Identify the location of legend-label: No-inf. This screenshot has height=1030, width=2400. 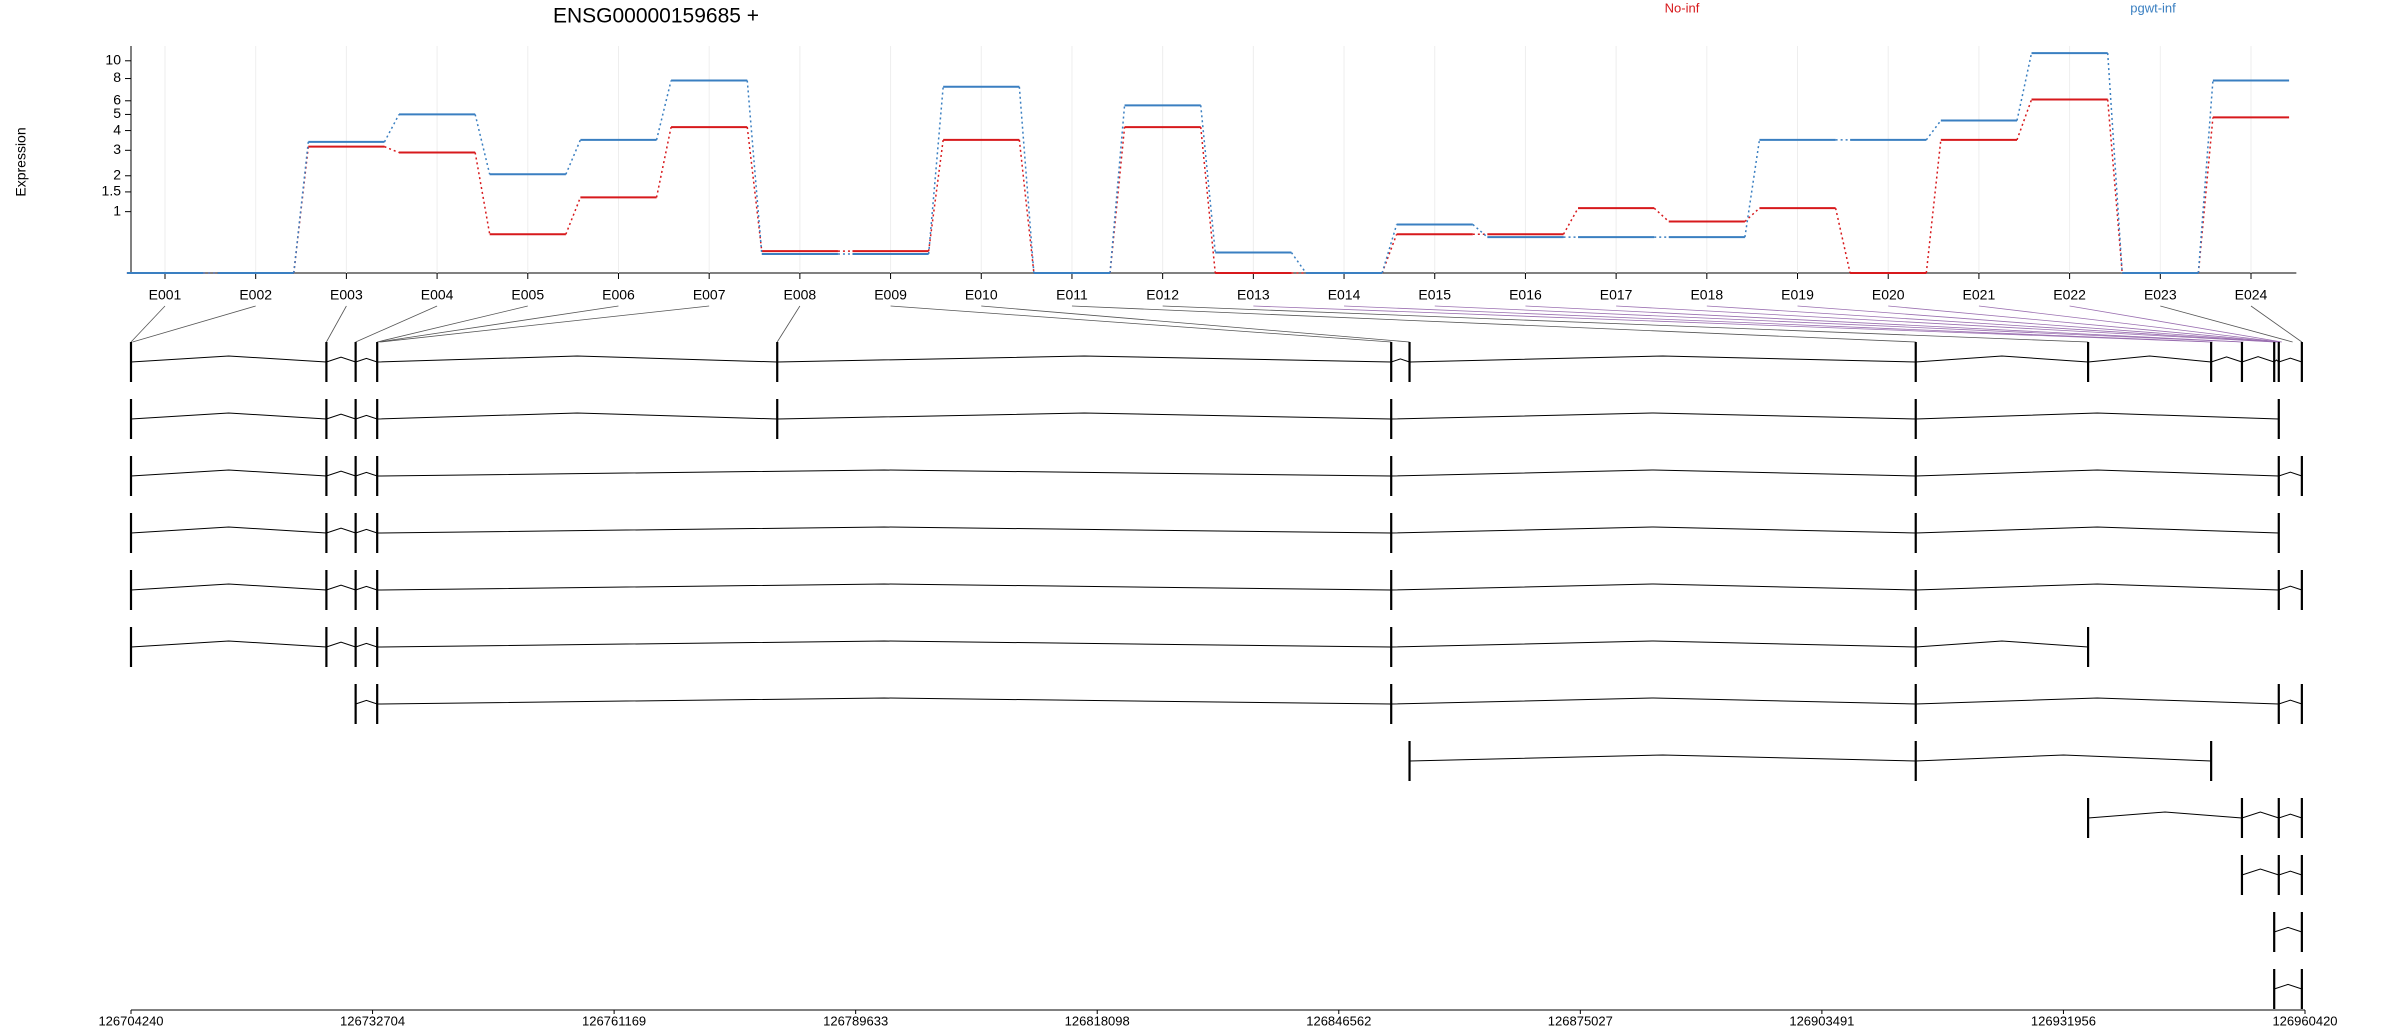
(1682, 7).